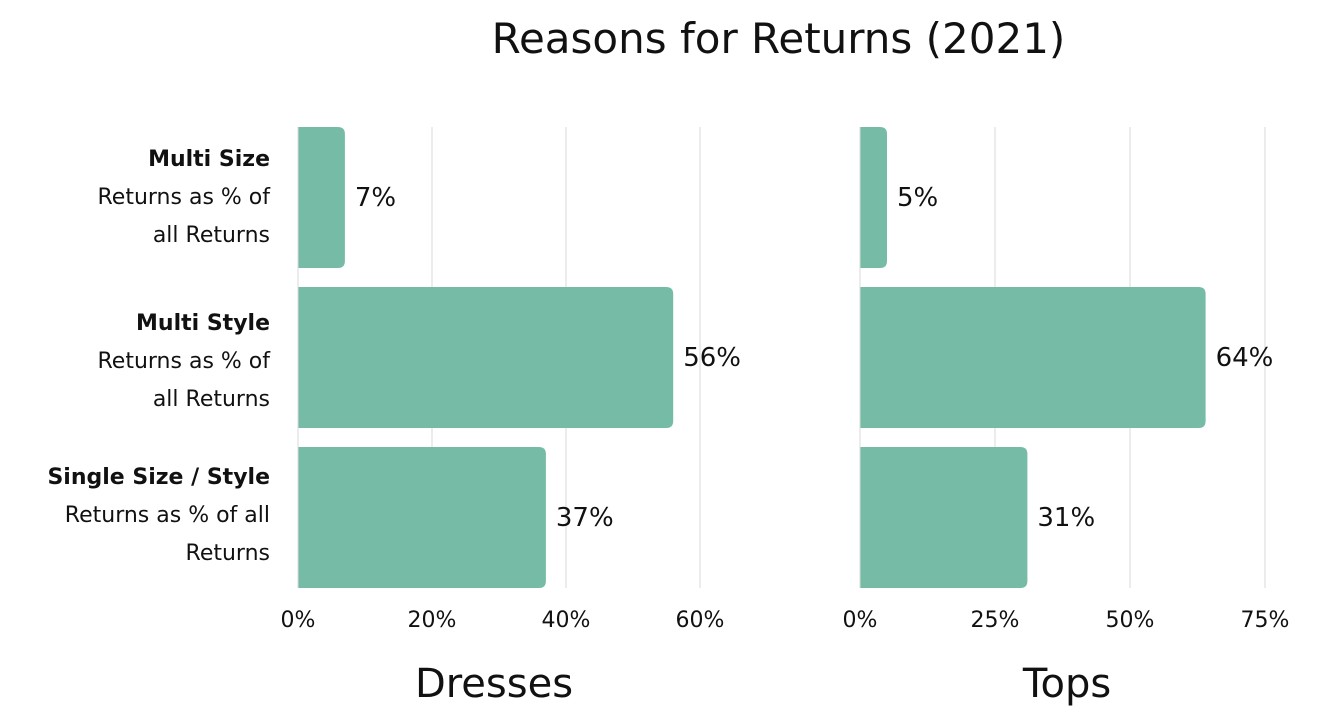 The height and width of the screenshot is (726, 1317). I want to click on bar-value-label: 64%, so click(1245, 358).